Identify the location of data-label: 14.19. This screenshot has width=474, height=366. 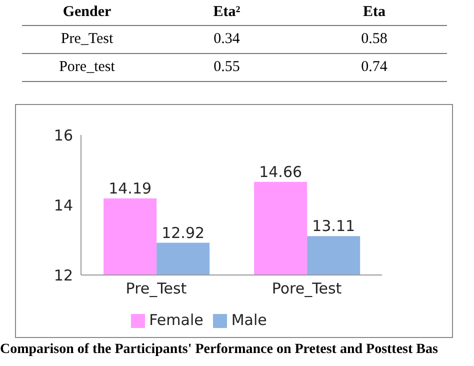
(130, 188).